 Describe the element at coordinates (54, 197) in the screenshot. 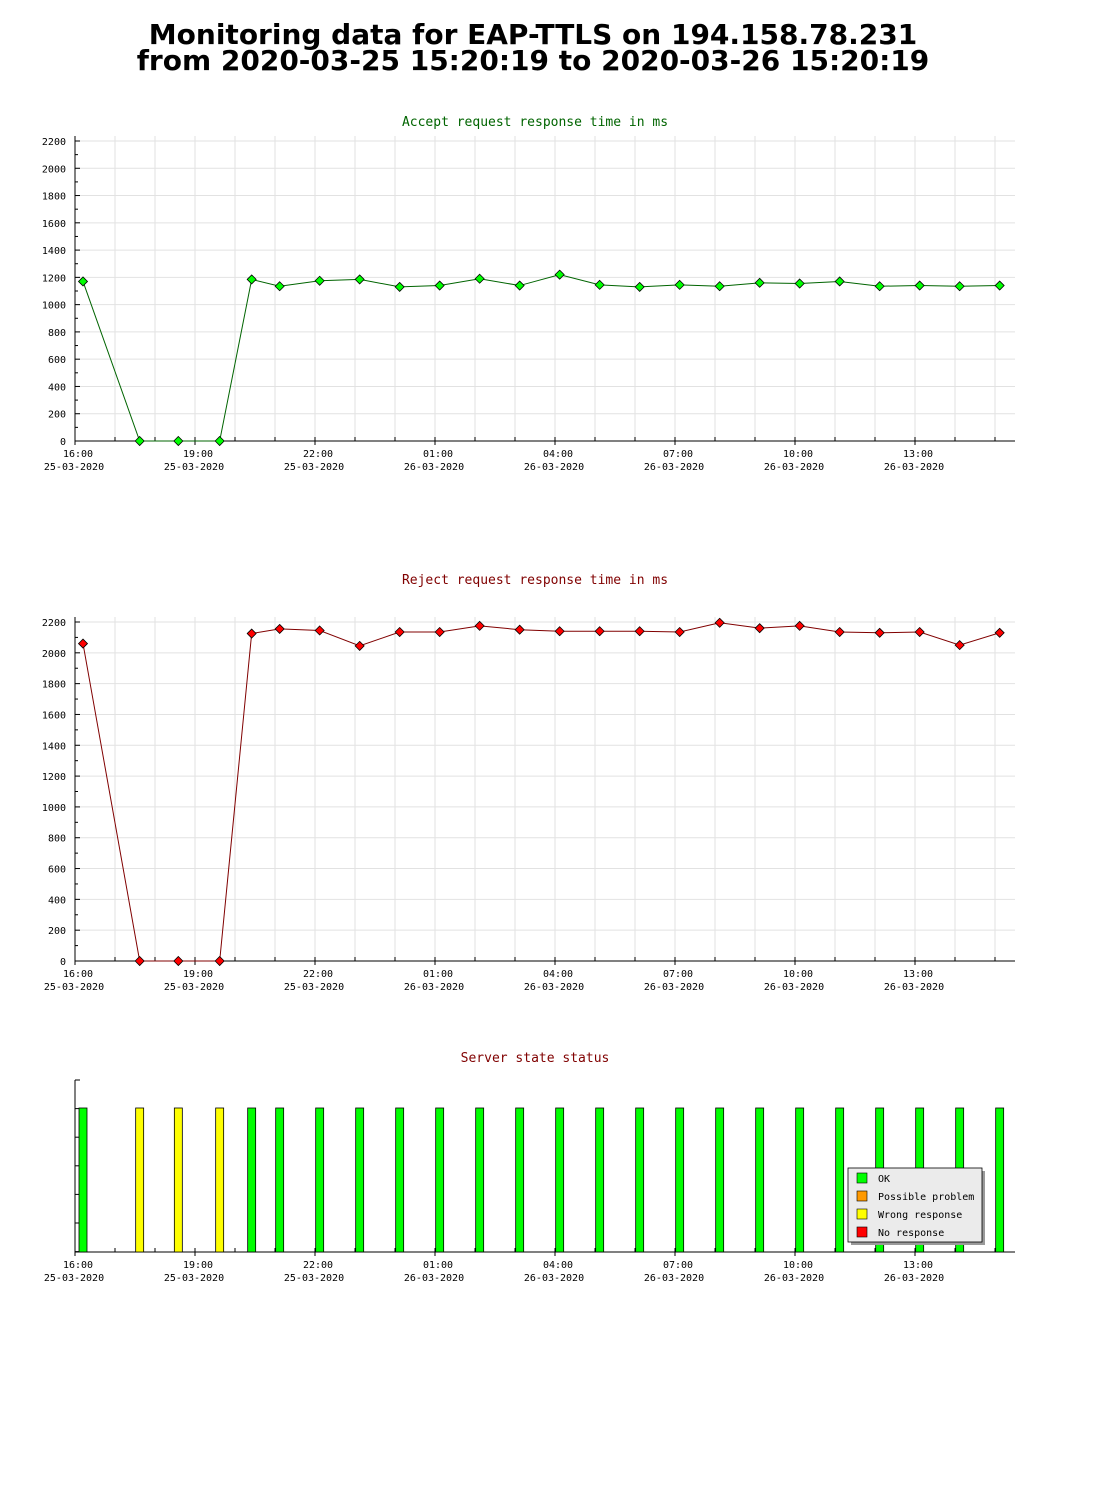

I see `y-tick-label: 1800` at that location.